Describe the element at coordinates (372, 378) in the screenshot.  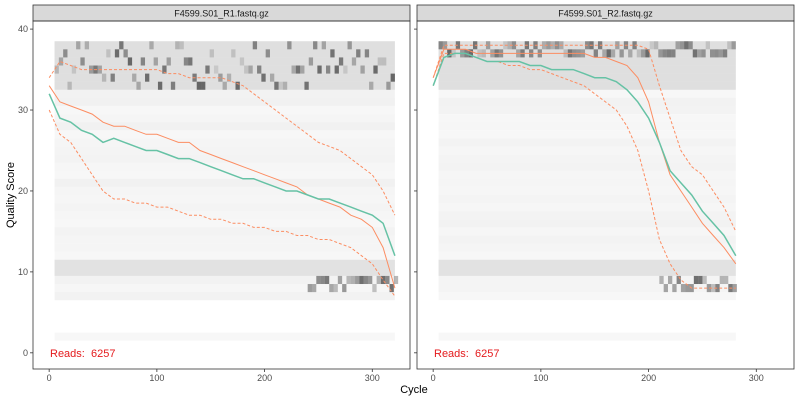
I see `x-tick-label: 300` at that location.